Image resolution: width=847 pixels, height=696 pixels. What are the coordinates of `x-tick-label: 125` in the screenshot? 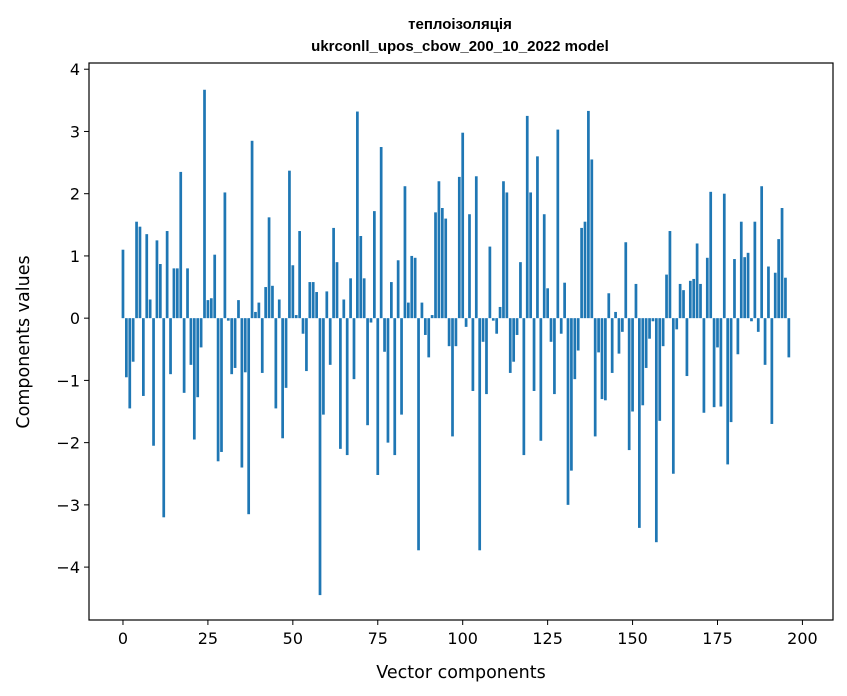 It's located at (547, 638).